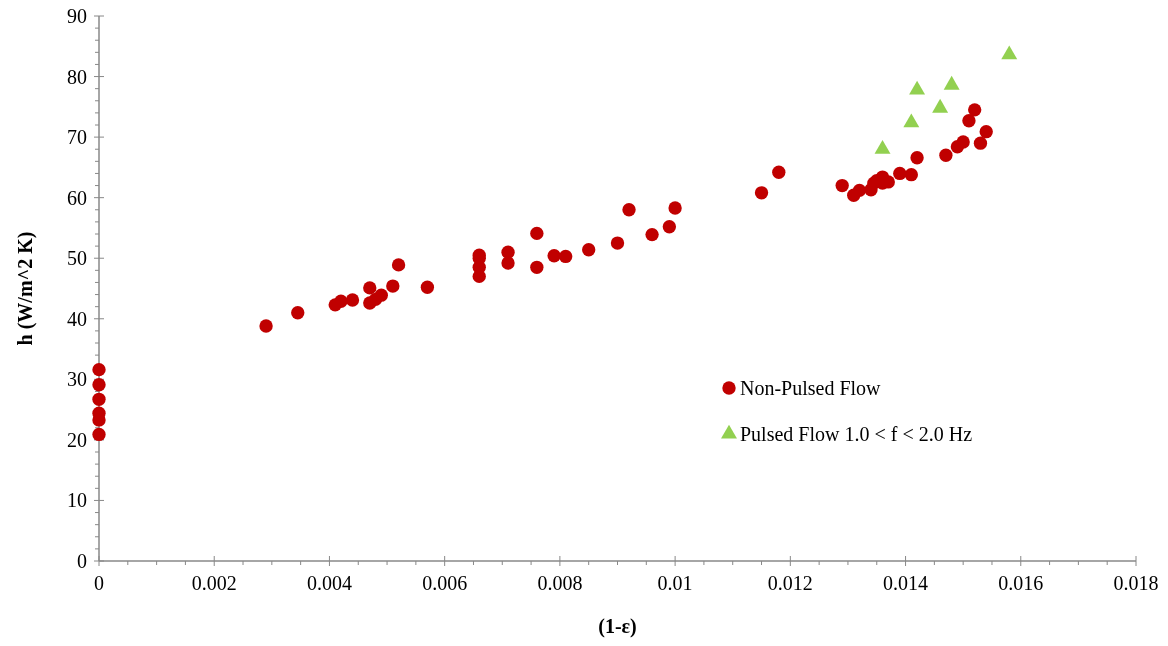 Image resolution: width=1168 pixels, height=646 pixels. What do you see at coordinates (675, 583) in the screenshot?
I see `x-tick-label: 0.01` at bounding box center [675, 583].